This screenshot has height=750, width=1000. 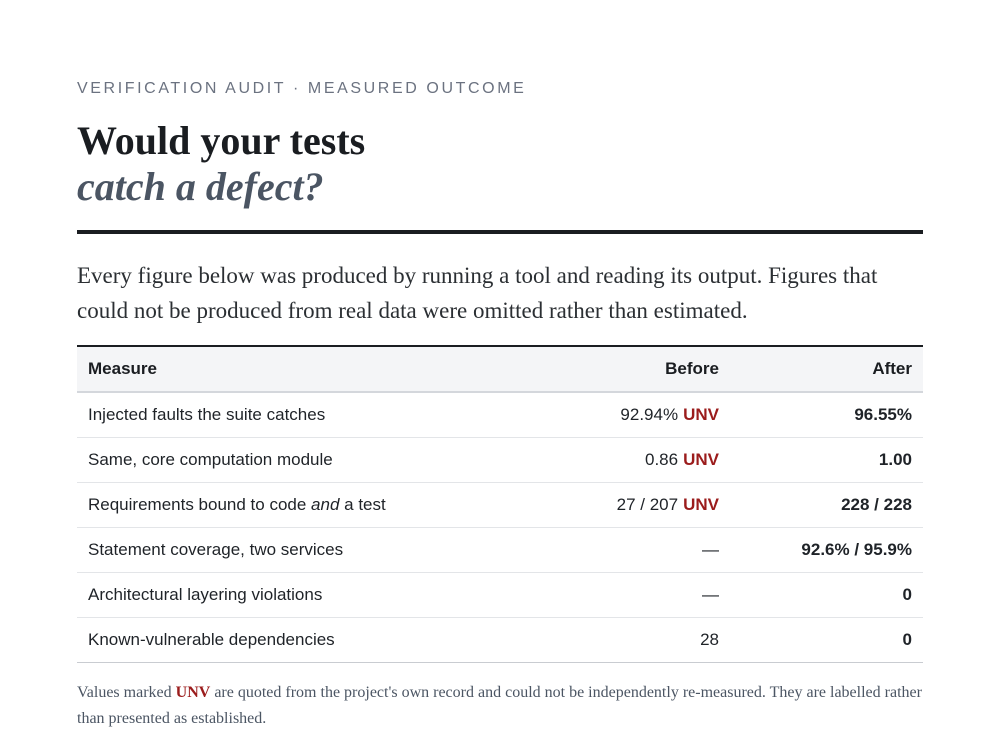 What do you see at coordinates (221, 140) in the screenshot?
I see `title-line-1: Would your tests` at bounding box center [221, 140].